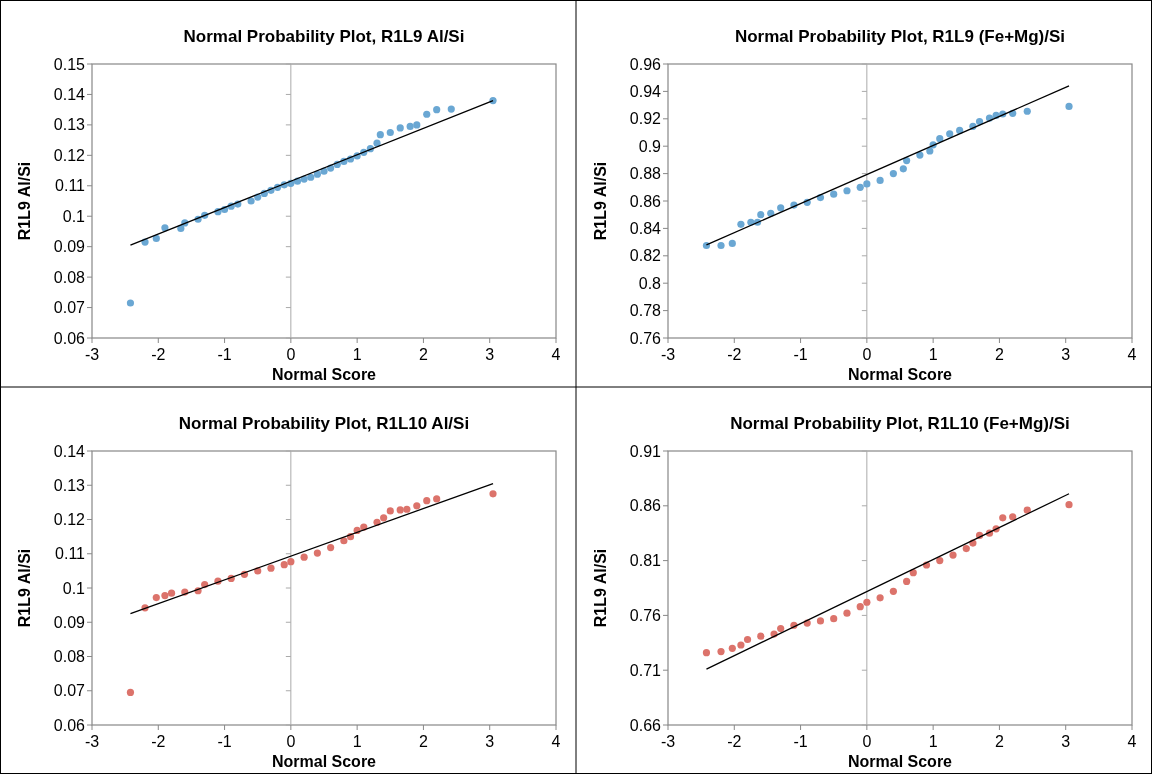 Image resolution: width=1152 pixels, height=774 pixels. Describe the element at coordinates (69, 520) in the screenshot. I see `y-tick-label: 0.12` at that location.